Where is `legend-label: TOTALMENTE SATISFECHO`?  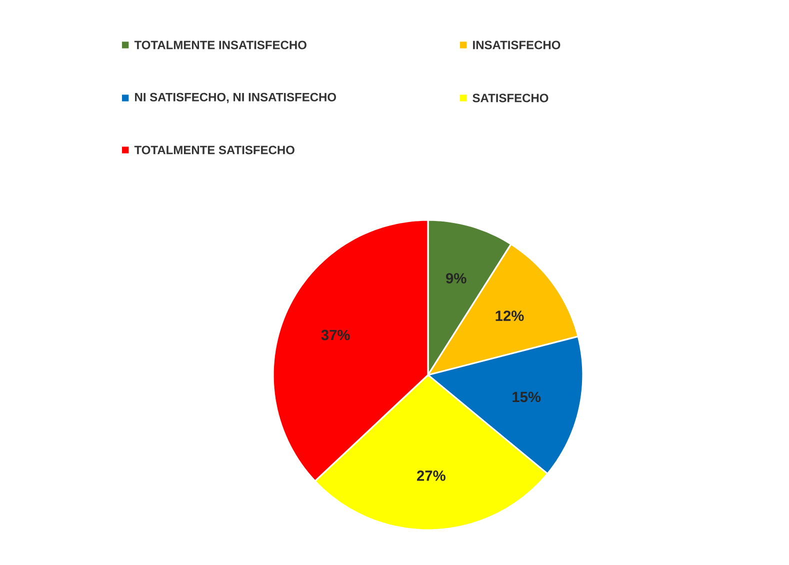
legend-label: TOTALMENTE SATISFECHO is located at coordinates (214, 150).